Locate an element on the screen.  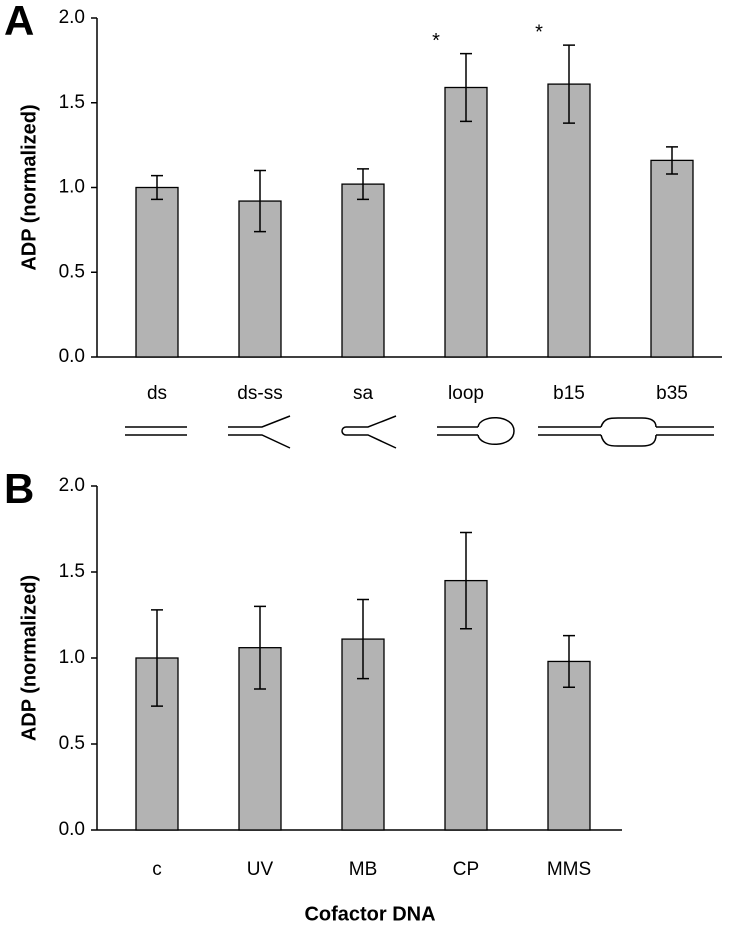
x-tick-label: b15 is located at coordinates (569, 393).